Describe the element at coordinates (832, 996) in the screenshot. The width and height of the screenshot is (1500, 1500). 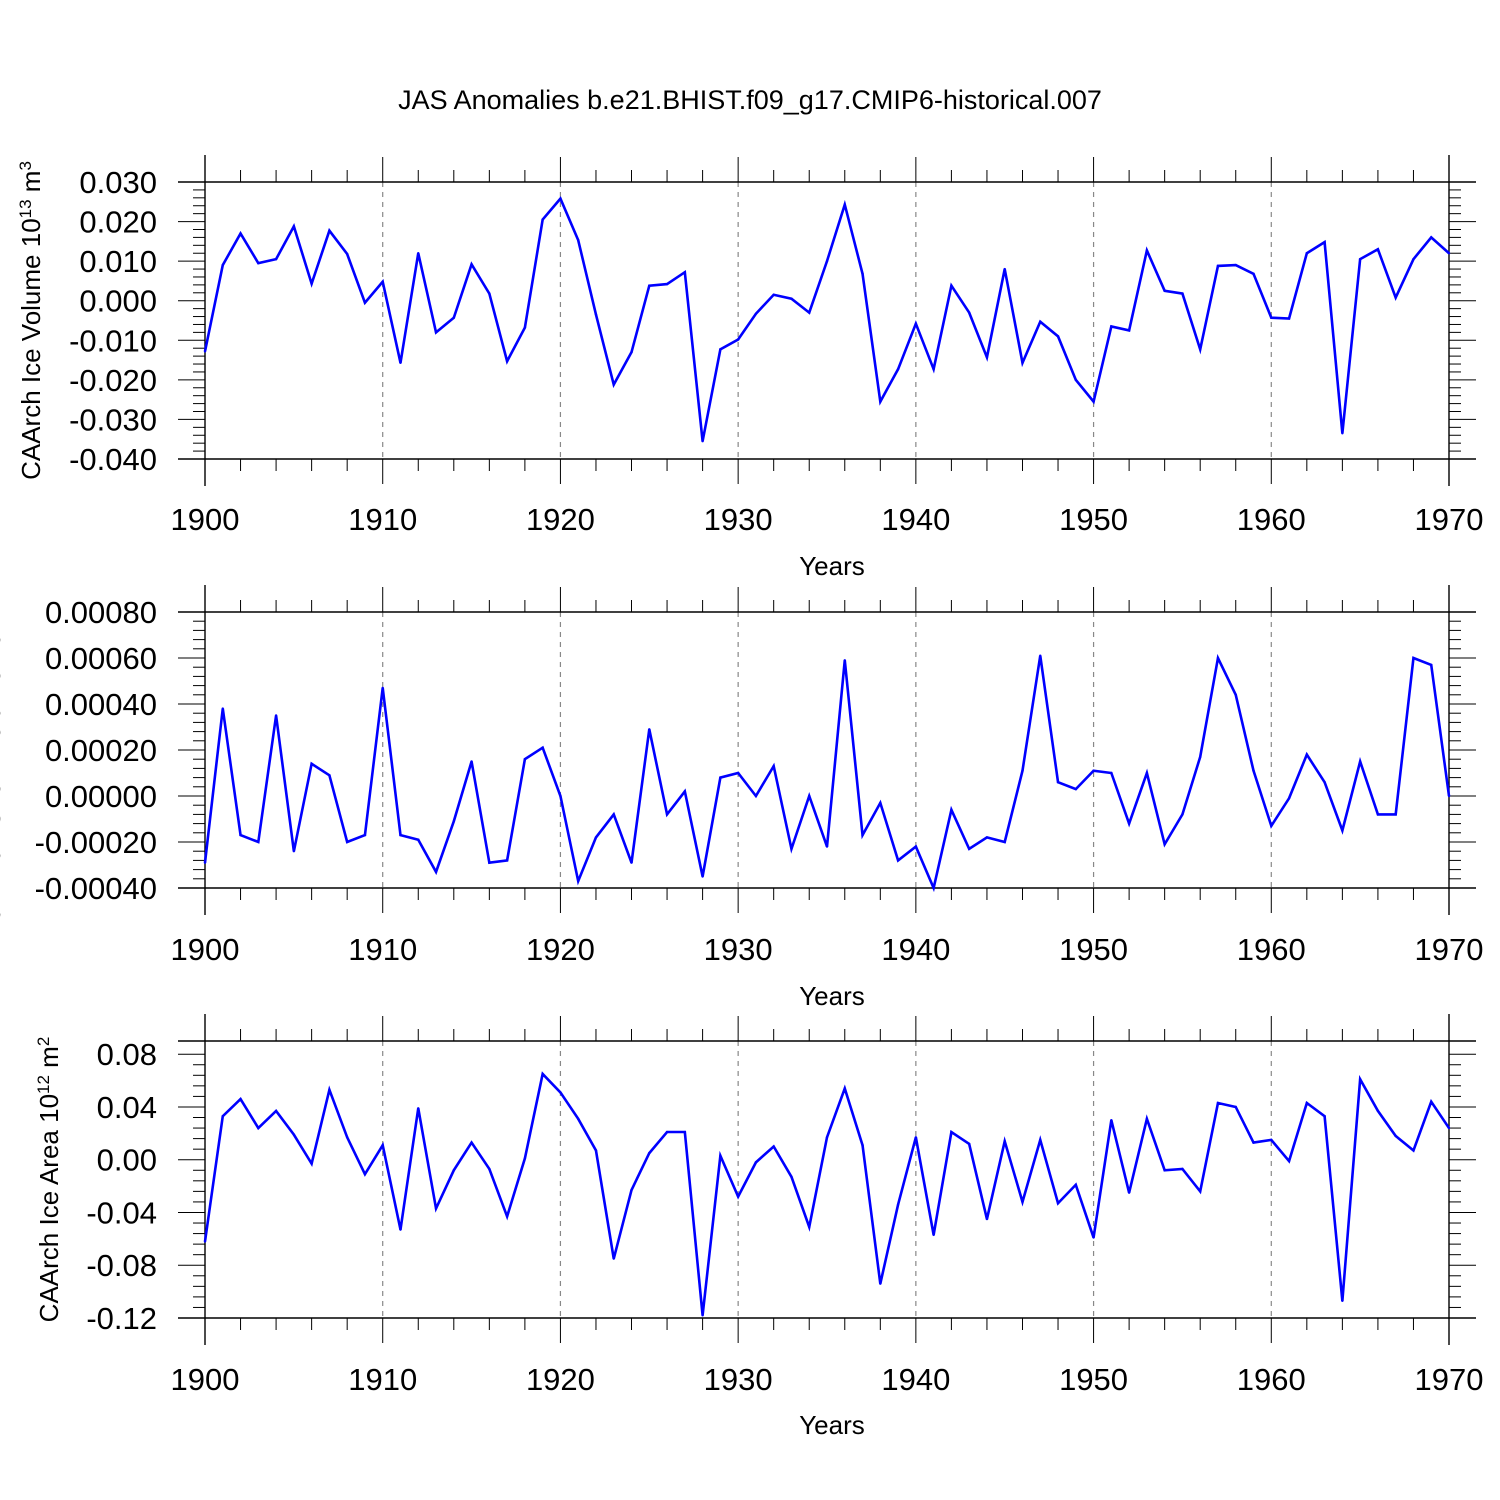
I see `x-axis-label: Years` at that location.